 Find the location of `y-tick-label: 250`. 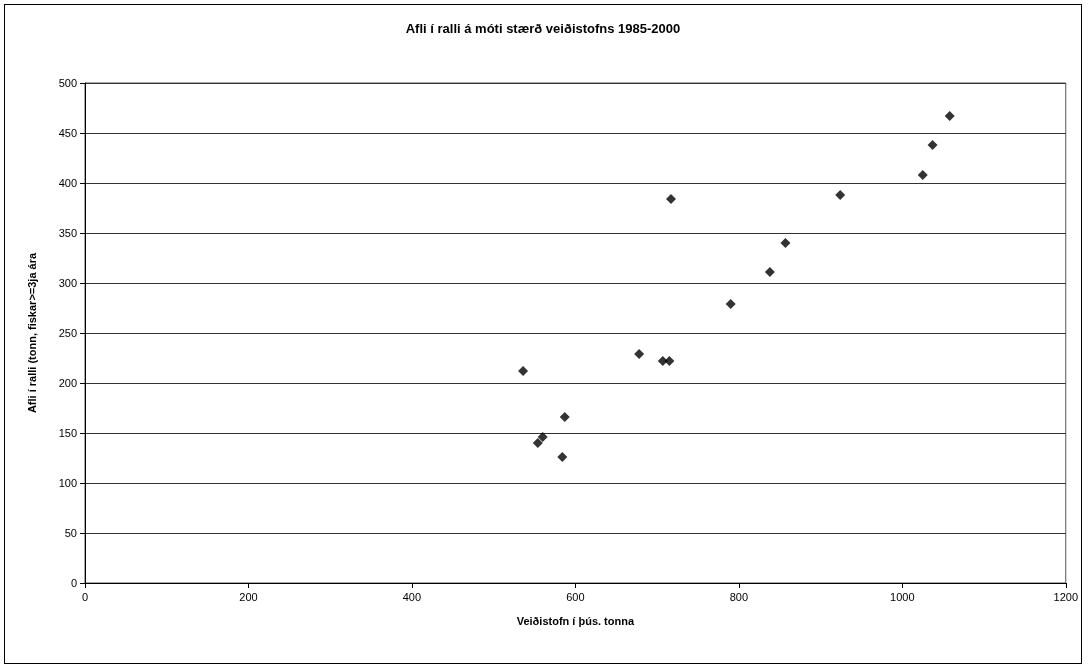

y-tick-label: 250 is located at coordinates (67, 333).